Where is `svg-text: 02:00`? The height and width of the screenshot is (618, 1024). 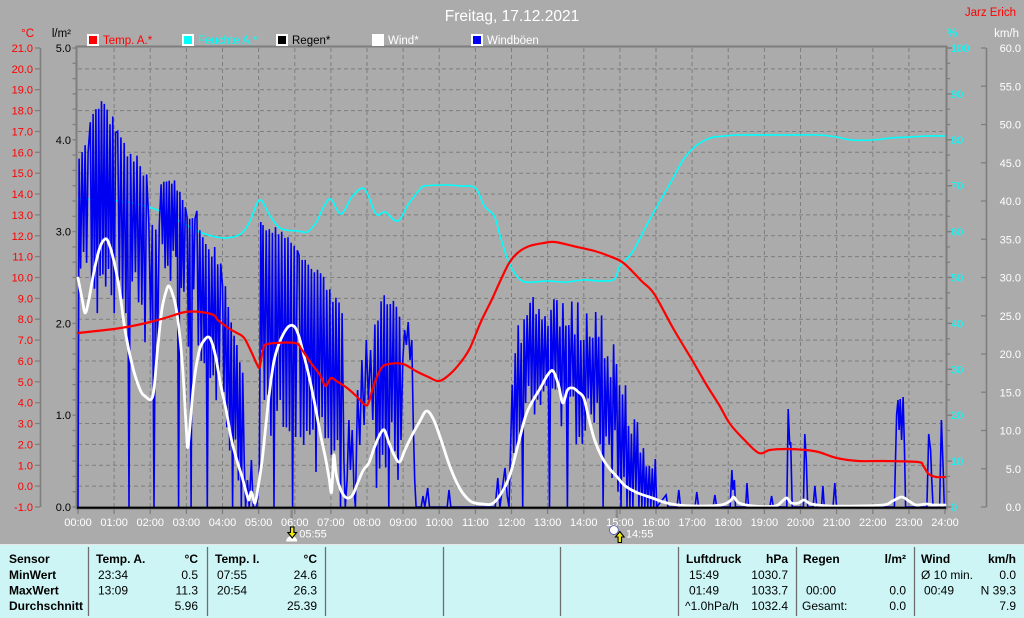 svg-text: 02:00 is located at coordinates (150, 523).